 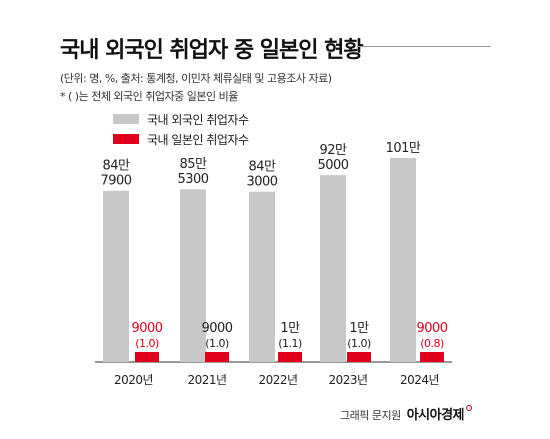 What do you see at coordinates (115, 181) in the screenshot?
I see `data-label-foreign-0-1: 7900` at bounding box center [115, 181].